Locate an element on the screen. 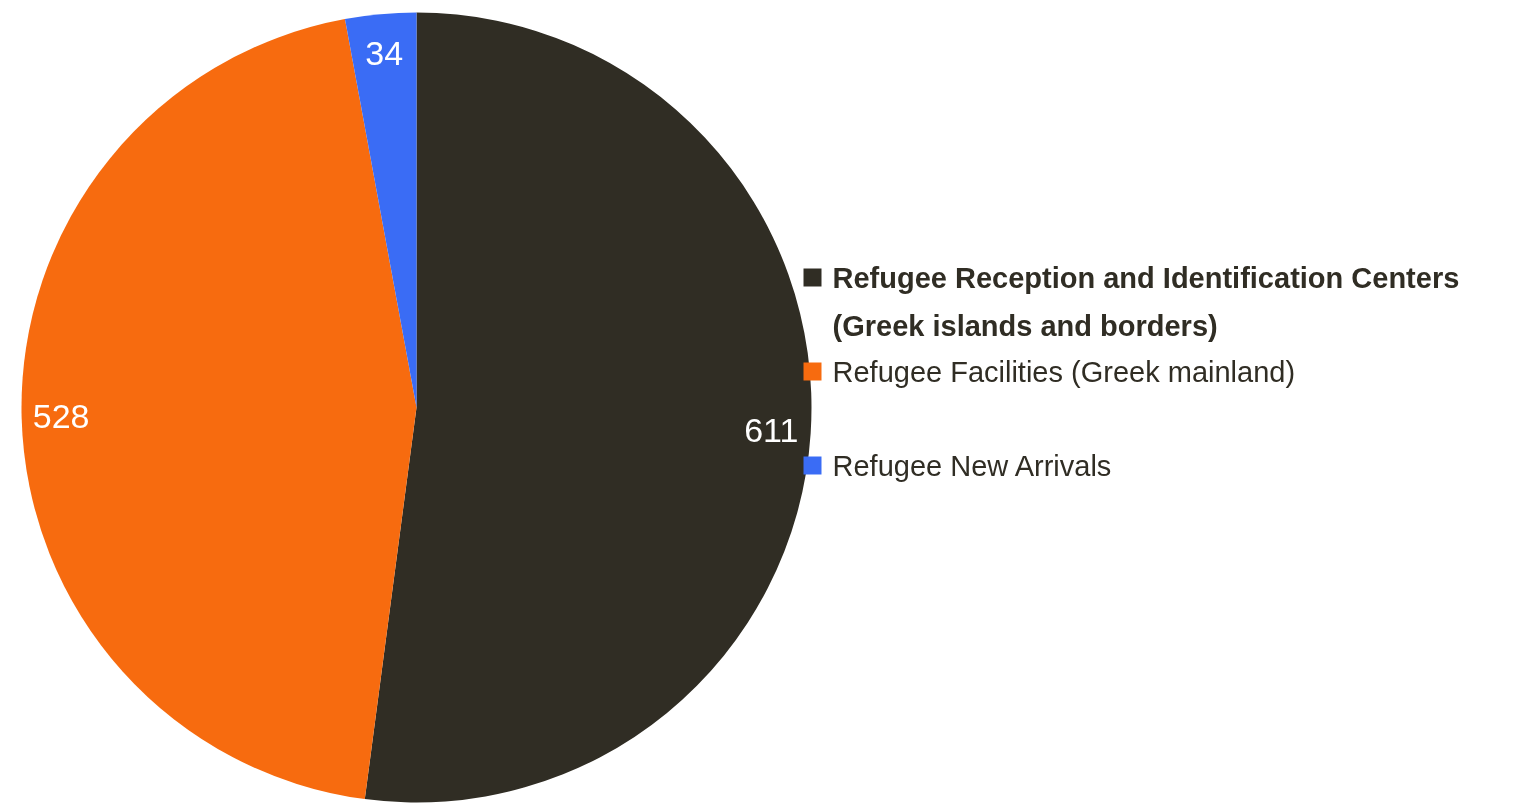 The width and height of the screenshot is (1539, 806). data-label: 611 is located at coordinates (771, 430).